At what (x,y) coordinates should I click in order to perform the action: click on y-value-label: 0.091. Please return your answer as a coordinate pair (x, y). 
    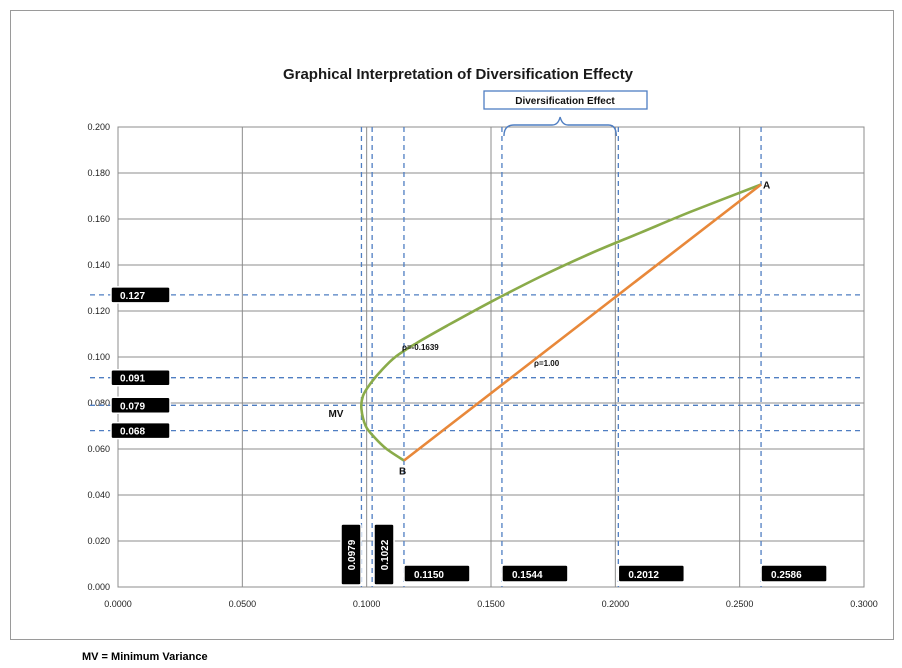
    Looking at the image, I should click on (132, 379).